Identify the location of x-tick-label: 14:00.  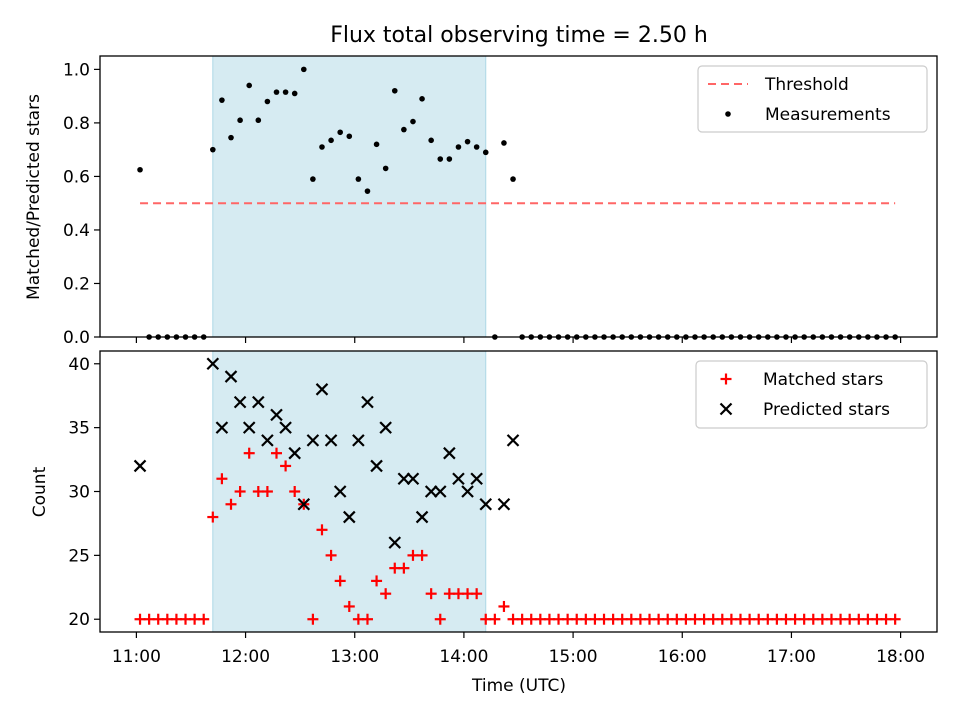
(463, 657).